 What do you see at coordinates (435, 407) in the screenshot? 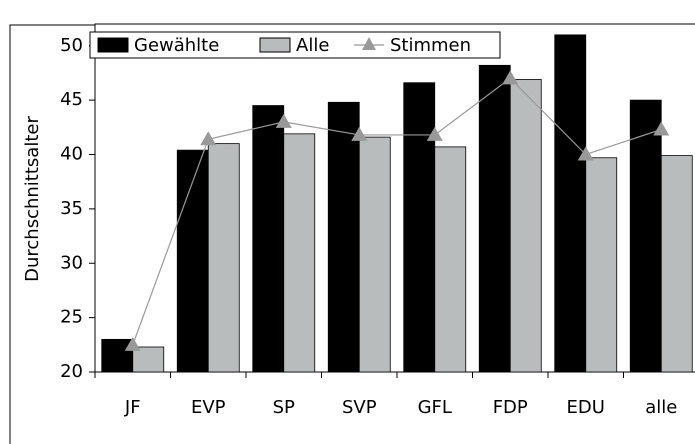
I see `x-tick-label: GFL` at bounding box center [435, 407].